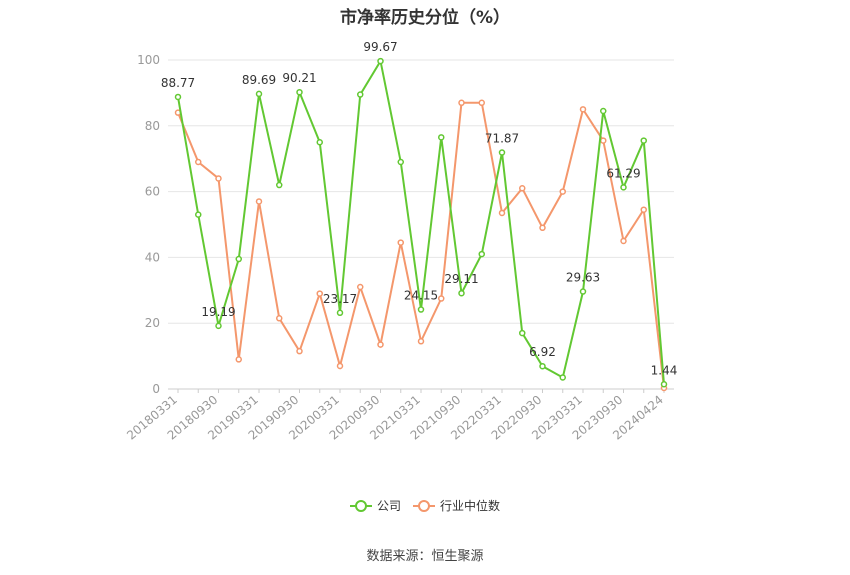 This screenshot has width=850, height=575. What do you see at coordinates (259, 80) in the screenshot?
I see `data-label: 89.69` at bounding box center [259, 80].